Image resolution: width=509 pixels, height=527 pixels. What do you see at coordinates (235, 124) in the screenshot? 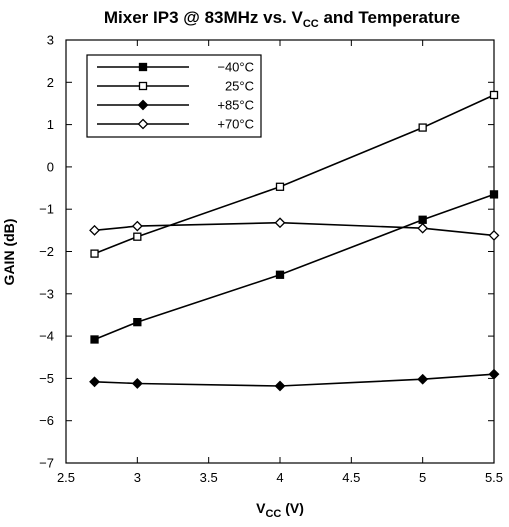
I see `legend-label: +70°C` at bounding box center [235, 124].